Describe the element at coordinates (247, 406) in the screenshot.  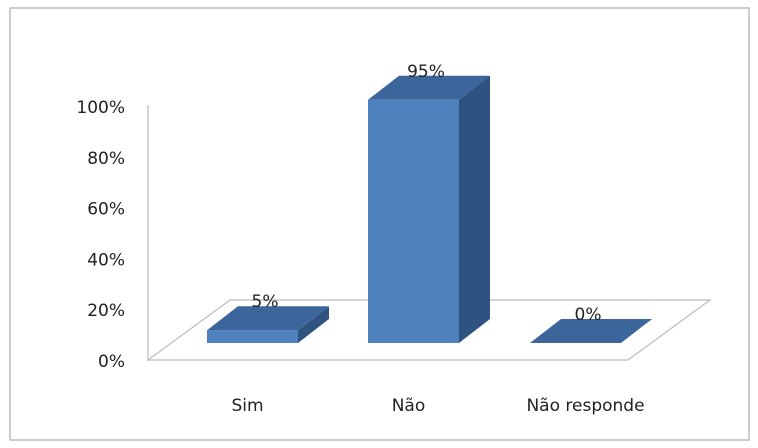
I see `x-tick-label: Sim` at that location.